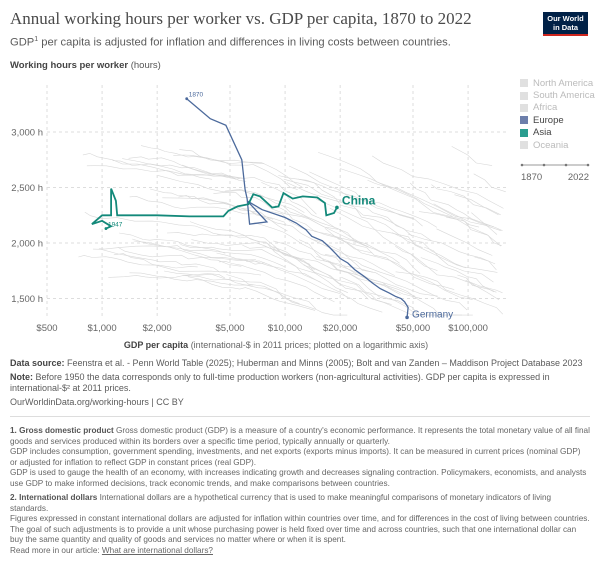  Describe the element at coordinates (359, 200) in the screenshot. I see `series-label-china: China` at that location.